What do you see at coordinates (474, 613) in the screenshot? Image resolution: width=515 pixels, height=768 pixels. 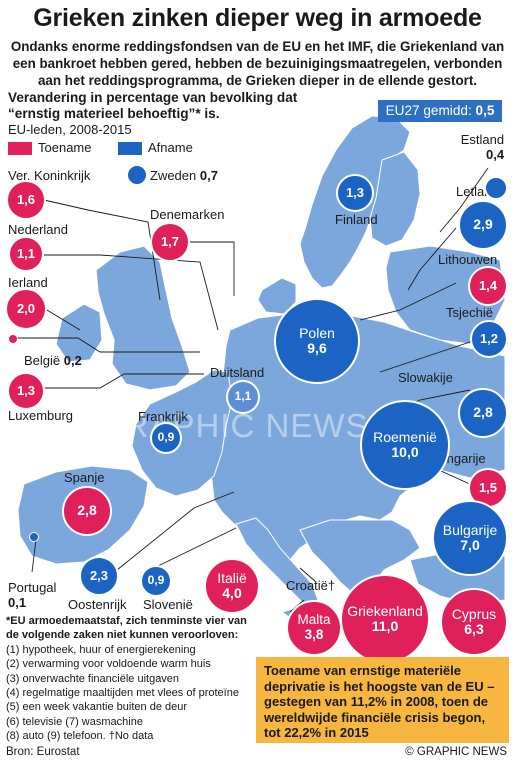 I see `bubble-cy-name: Cyprus` at bounding box center [474, 613].